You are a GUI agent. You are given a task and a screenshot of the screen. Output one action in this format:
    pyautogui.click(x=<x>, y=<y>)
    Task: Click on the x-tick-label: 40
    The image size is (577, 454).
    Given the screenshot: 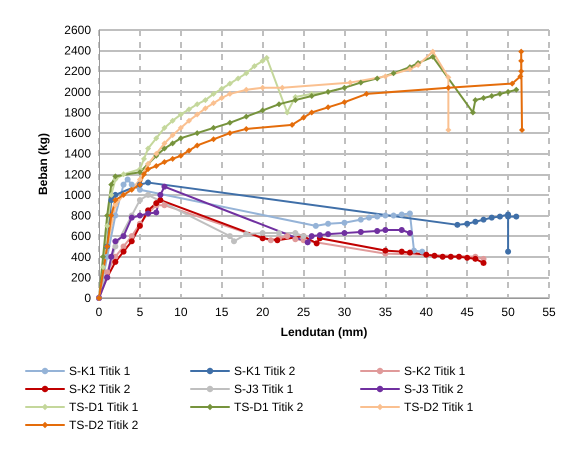 What is the action you would take?
    pyautogui.click(x=427, y=312)
    